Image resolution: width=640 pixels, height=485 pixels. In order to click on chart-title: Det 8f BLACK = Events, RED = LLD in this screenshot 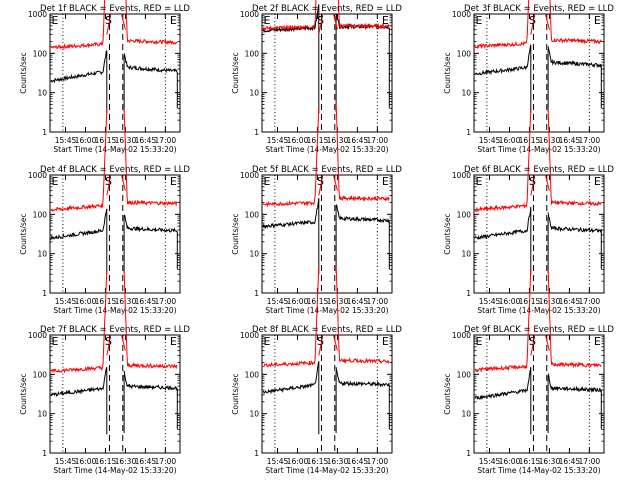, I will do `click(327, 330)`.